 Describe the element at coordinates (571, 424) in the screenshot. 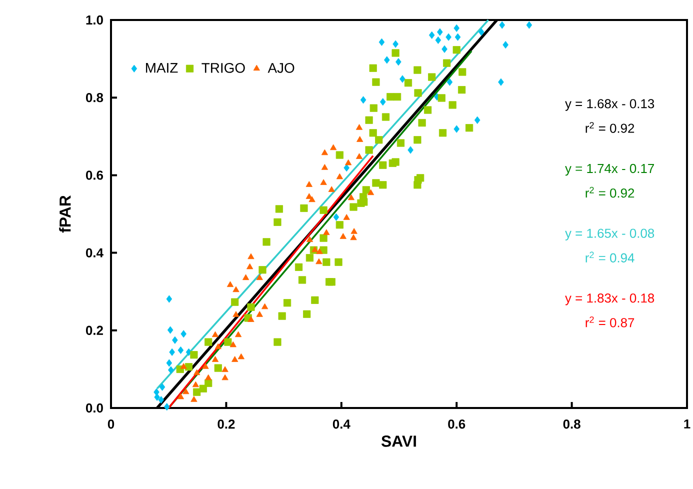

I see `x-tick-label: 0.8` at that location.